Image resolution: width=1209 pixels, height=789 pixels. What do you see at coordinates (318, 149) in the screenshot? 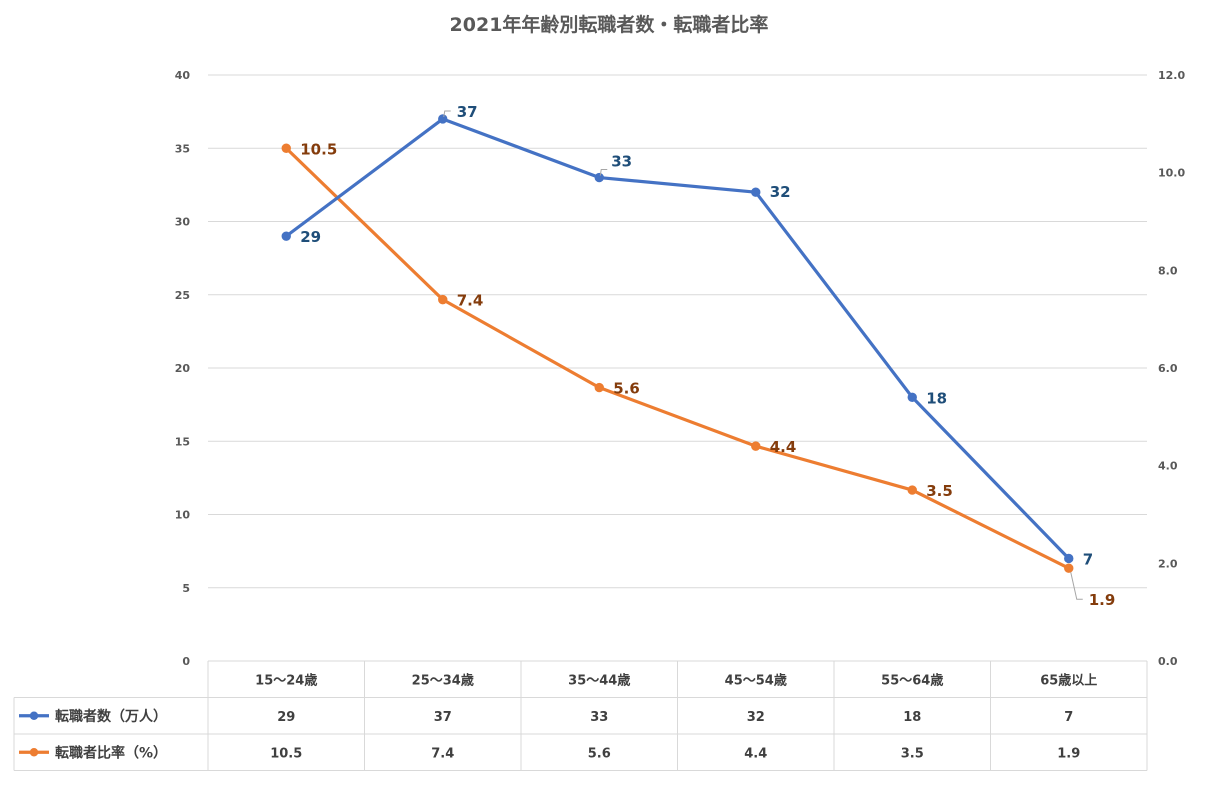
I see `data-label: 10.5` at bounding box center [318, 149].